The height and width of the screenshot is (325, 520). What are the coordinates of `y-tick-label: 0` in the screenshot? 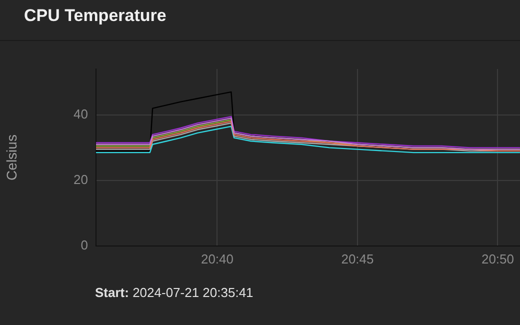 It's located at (84, 245).